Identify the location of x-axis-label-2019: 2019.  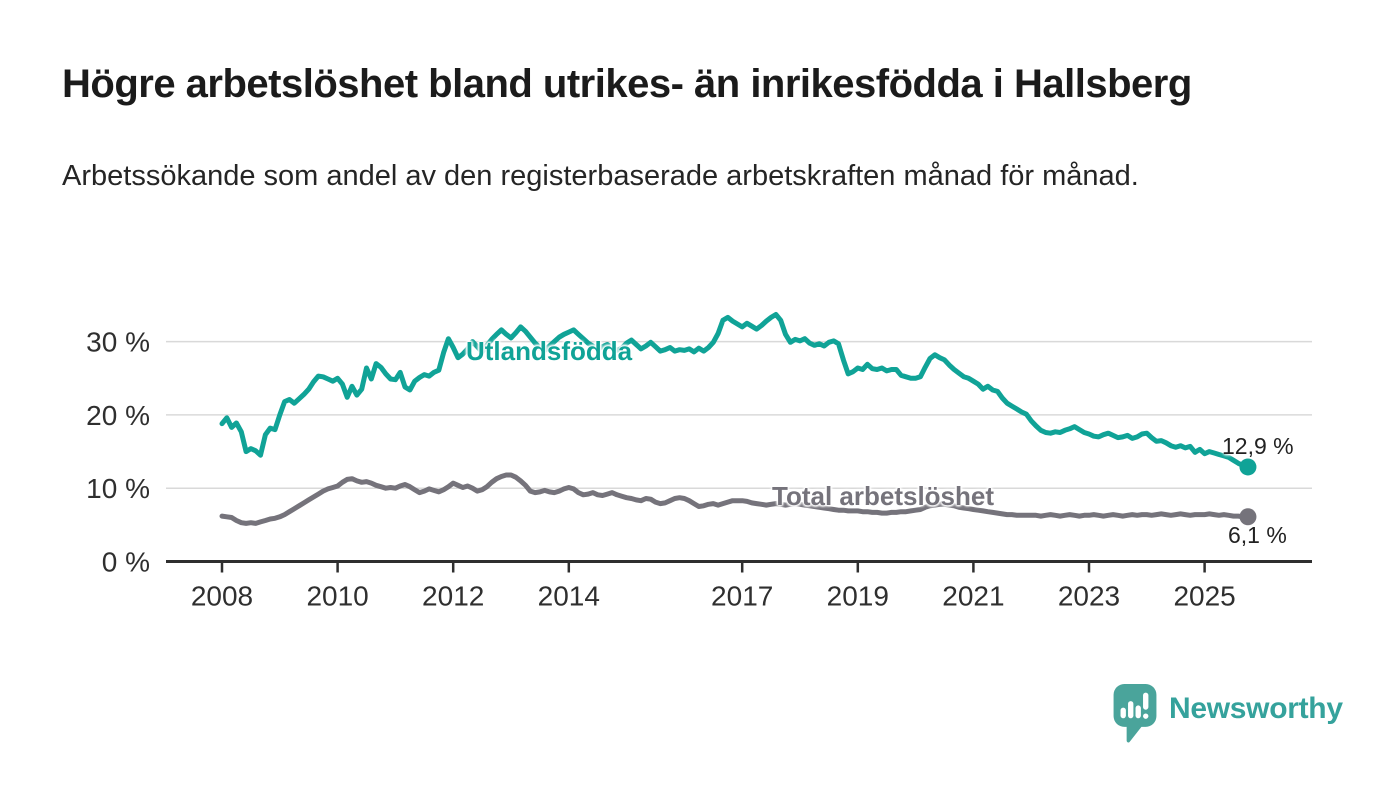
(858, 596).